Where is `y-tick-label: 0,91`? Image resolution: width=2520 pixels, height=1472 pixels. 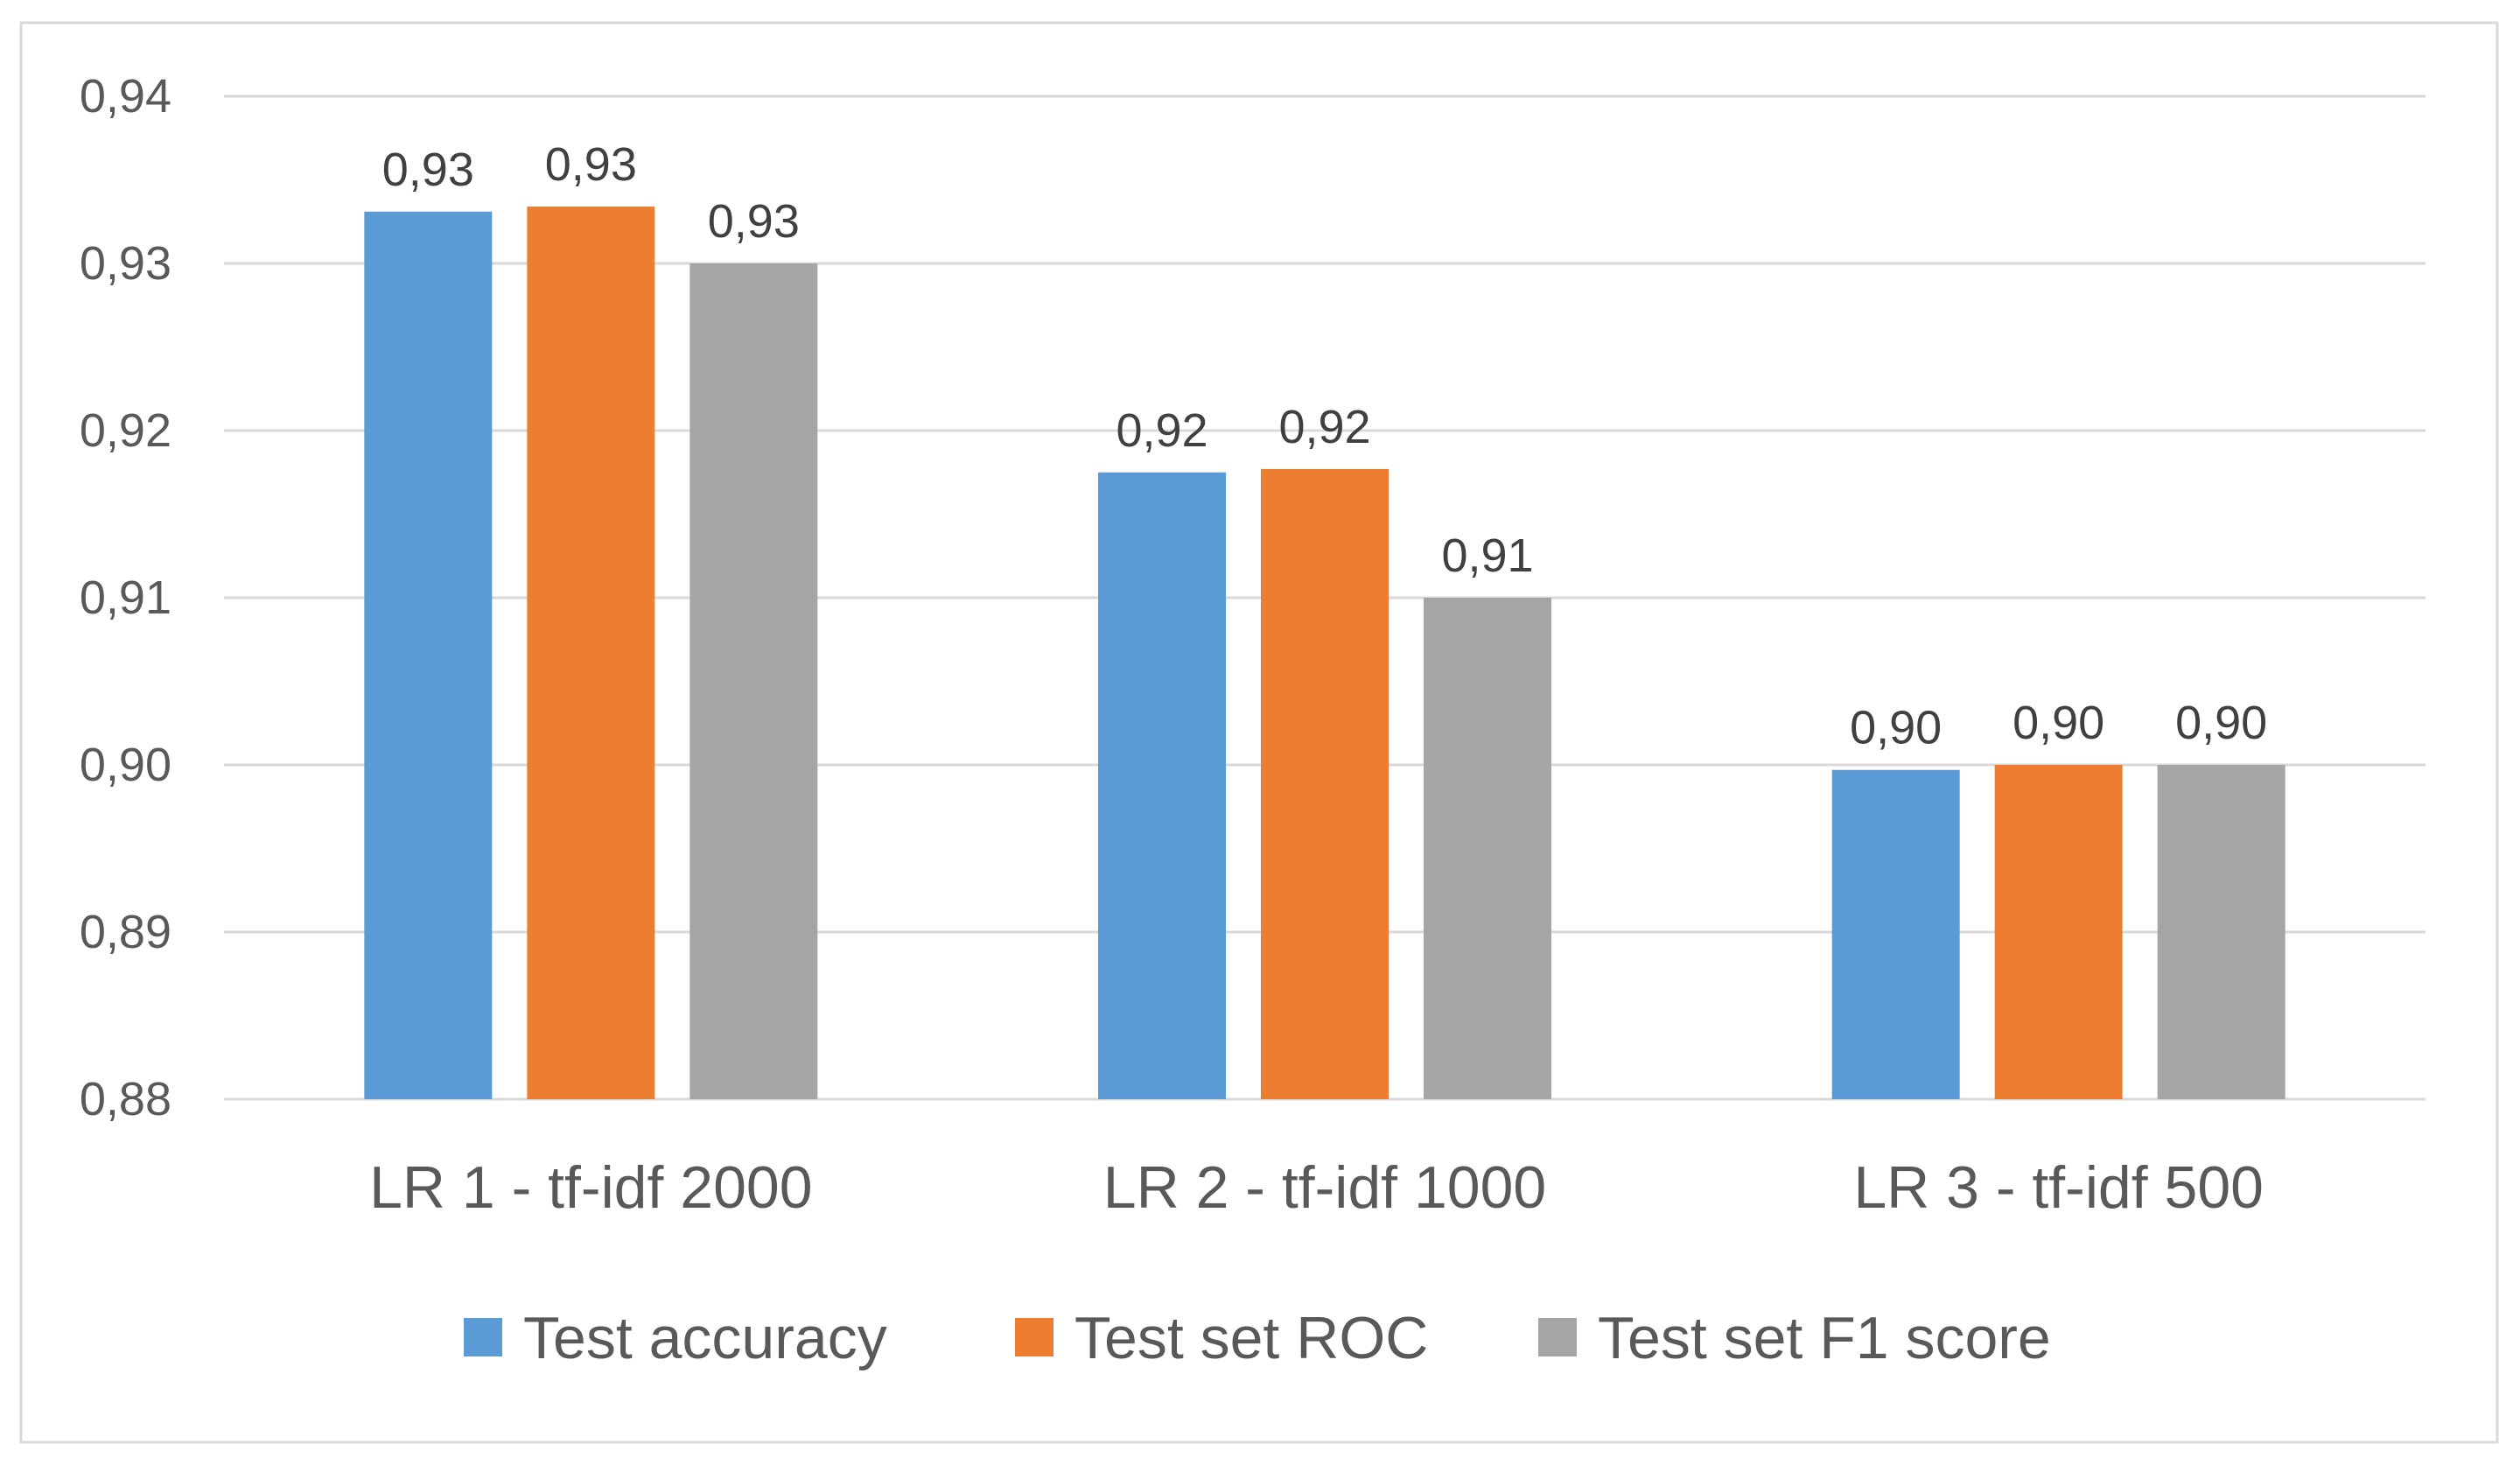 y-tick-label: 0,91 is located at coordinates (126, 598).